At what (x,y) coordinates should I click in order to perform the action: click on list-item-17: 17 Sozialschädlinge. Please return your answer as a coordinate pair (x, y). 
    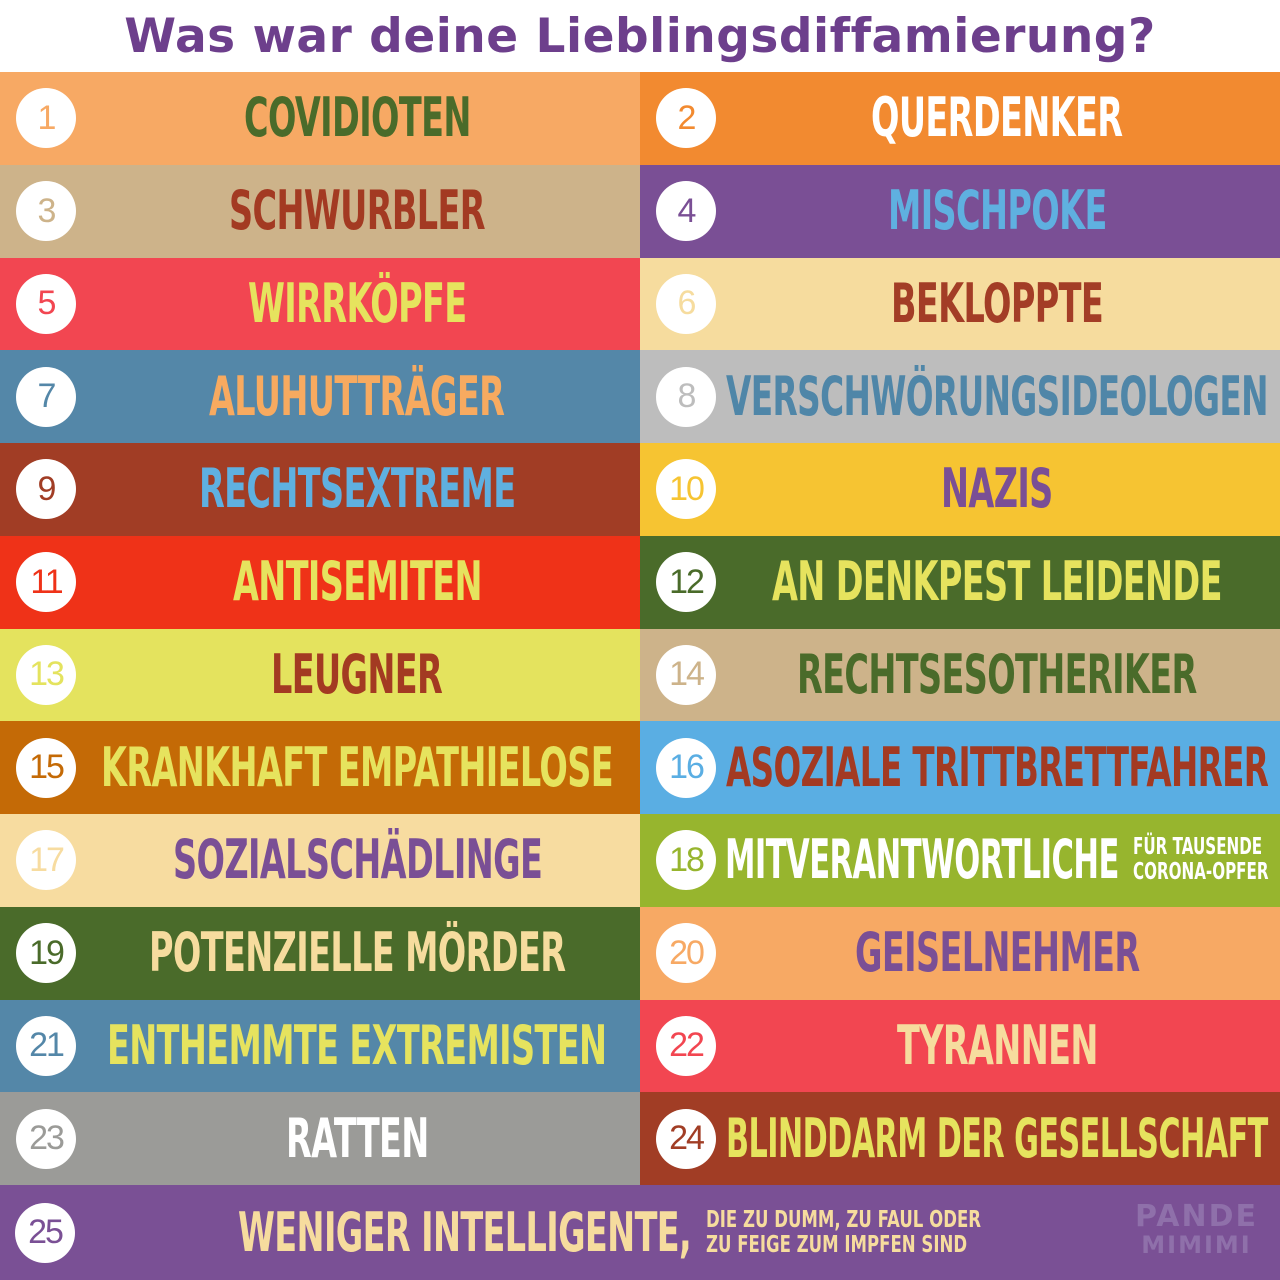
    Looking at the image, I should click on (320, 860).